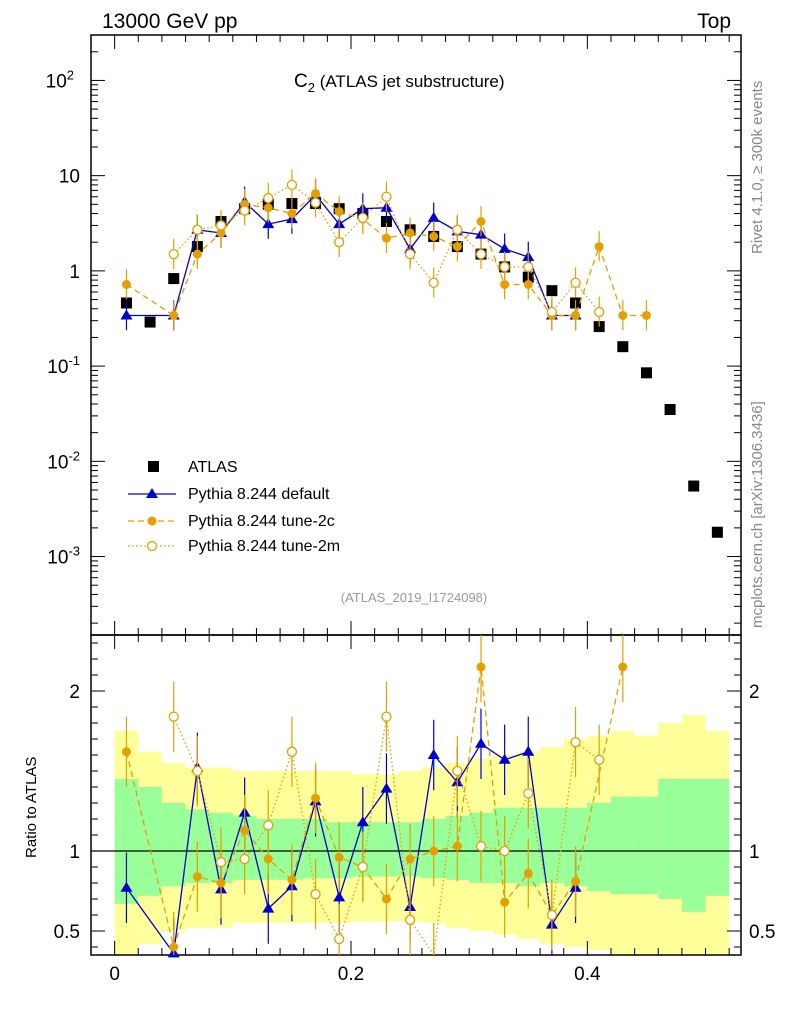 The width and height of the screenshot is (786, 1024). Describe the element at coordinates (714, 21) in the screenshot. I see `header-process: Top` at that location.